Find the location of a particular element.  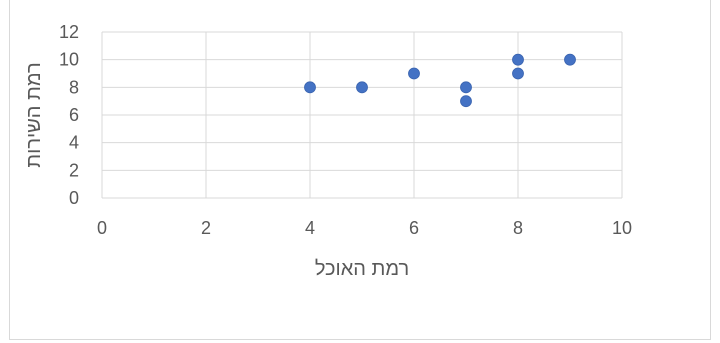

x-tick-label: 8 is located at coordinates (518, 228).